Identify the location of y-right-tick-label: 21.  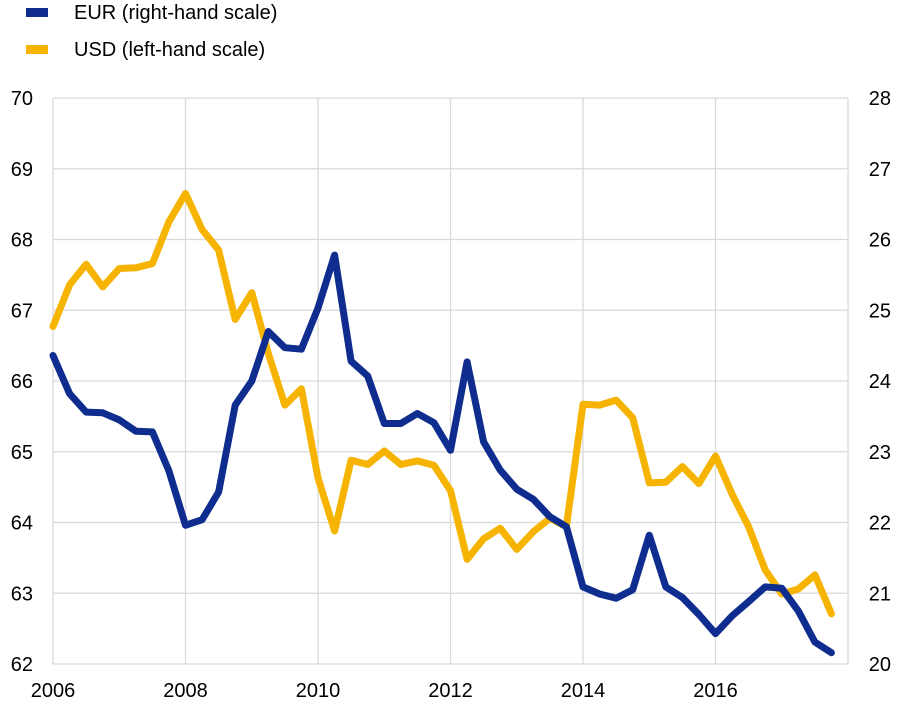
(880, 594).